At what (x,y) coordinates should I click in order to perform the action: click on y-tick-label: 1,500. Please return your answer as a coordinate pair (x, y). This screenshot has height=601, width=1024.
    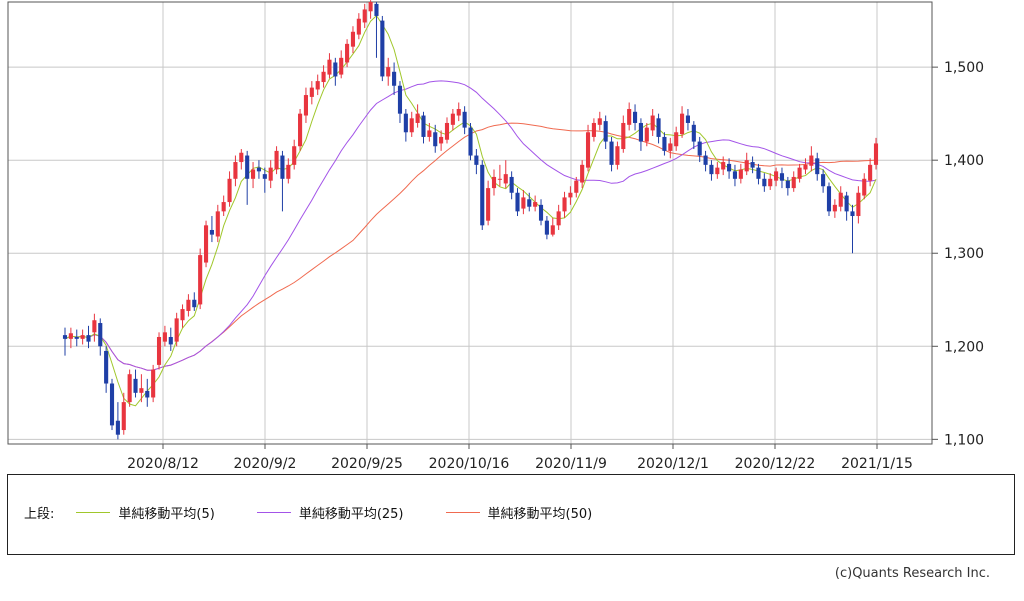
    Looking at the image, I should click on (964, 68).